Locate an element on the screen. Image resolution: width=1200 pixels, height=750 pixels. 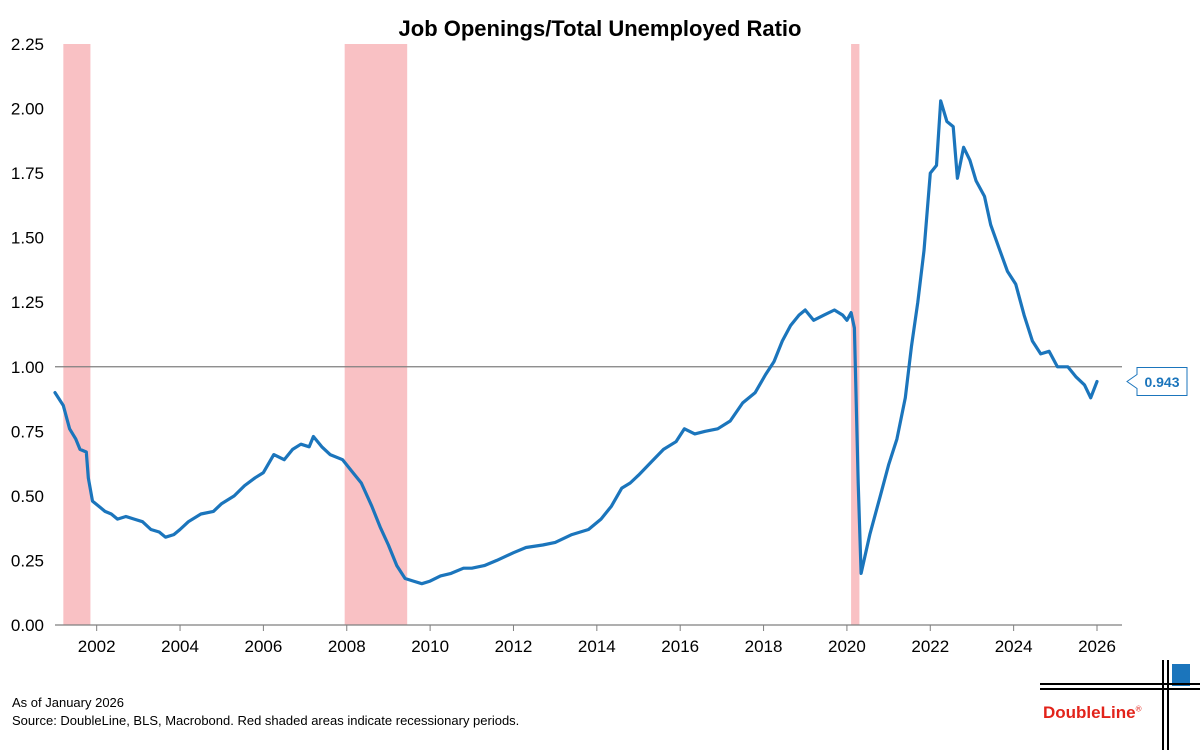
x-tick-label: 2018 is located at coordinates (764, 646).